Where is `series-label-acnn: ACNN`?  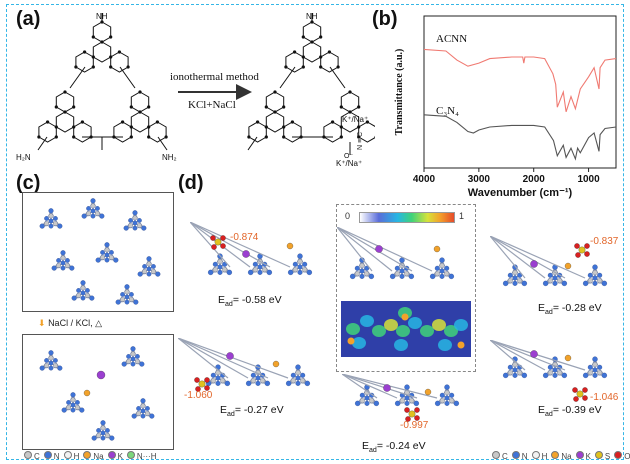 series-label-acnn: ACNN is located at coordinates (451, 39).